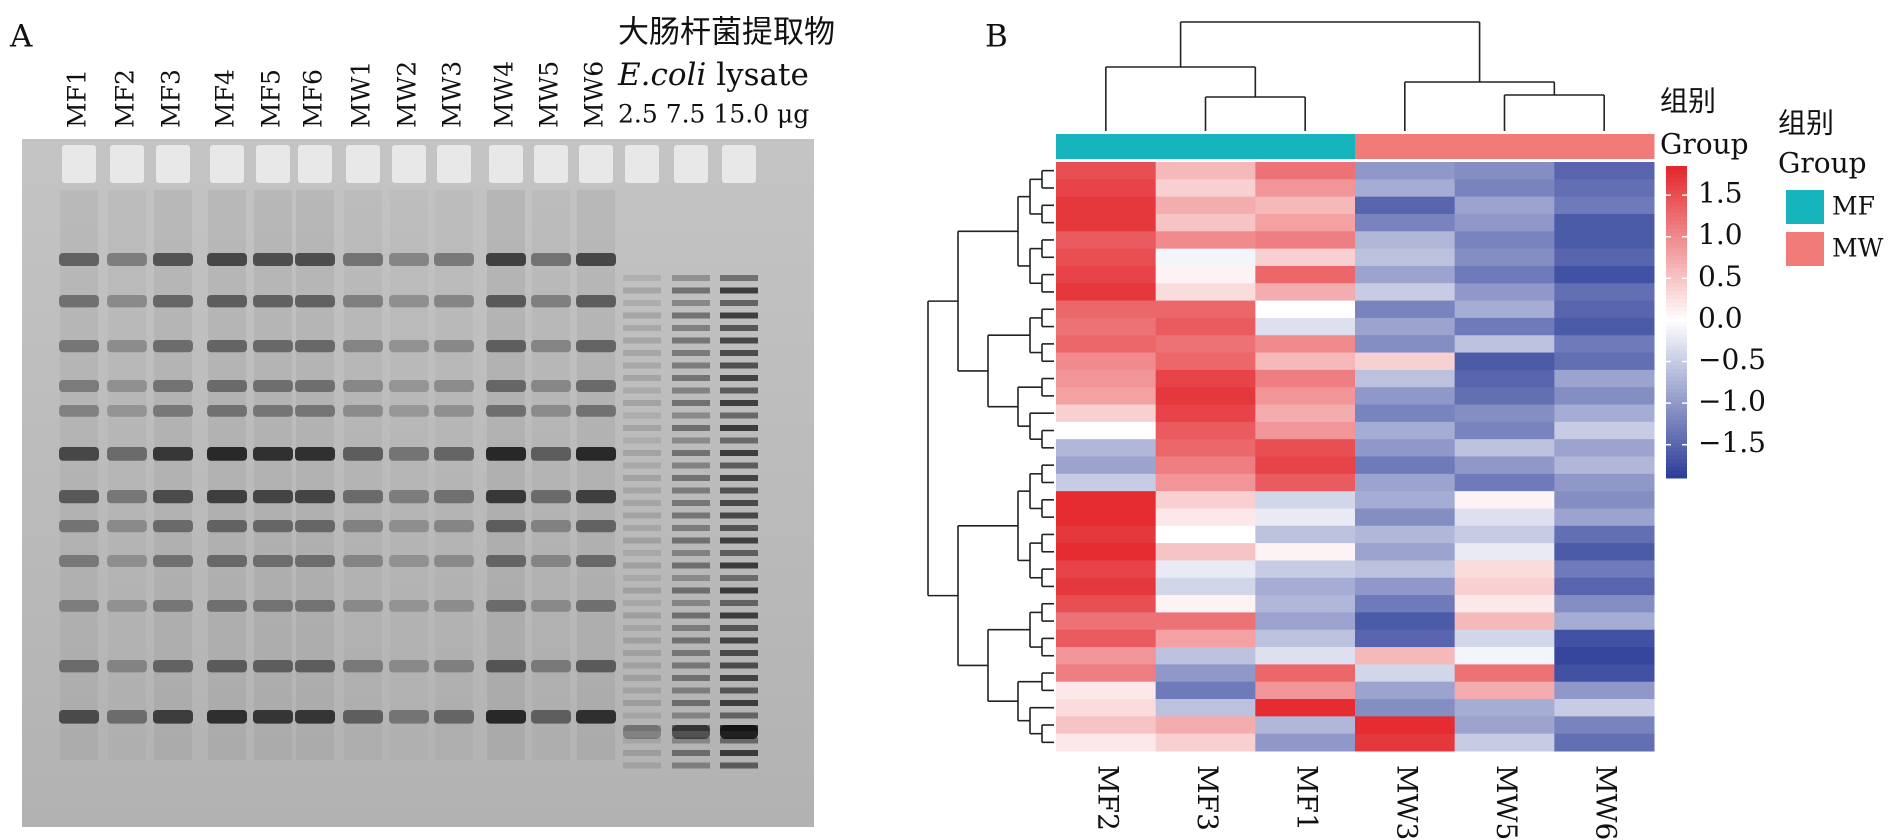  I want to click on lane-label: MF2, so click(125, 98).